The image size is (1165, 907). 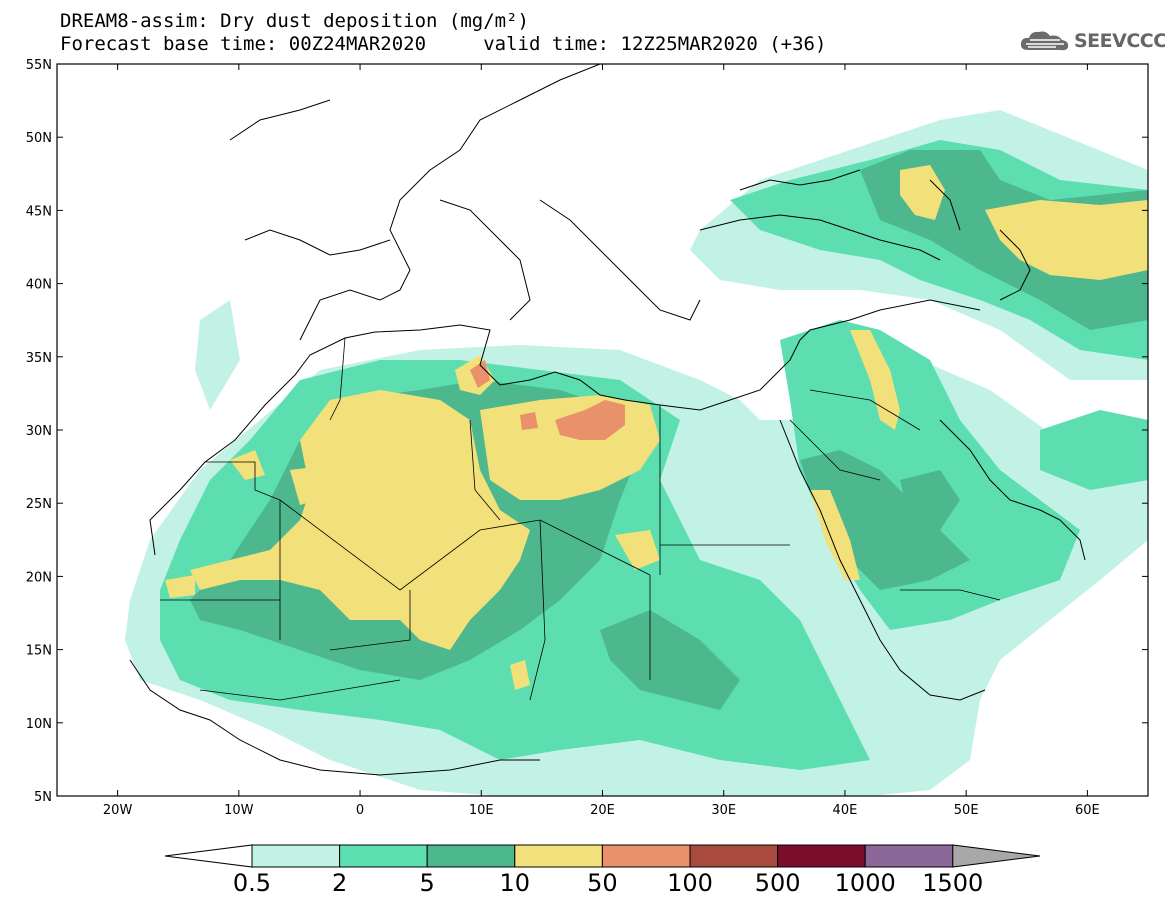 What do you see at coordinates (1119, 41) in the screenshot?
I see `logo-text: SEEVCCC` at bounding box center [1119, 41].